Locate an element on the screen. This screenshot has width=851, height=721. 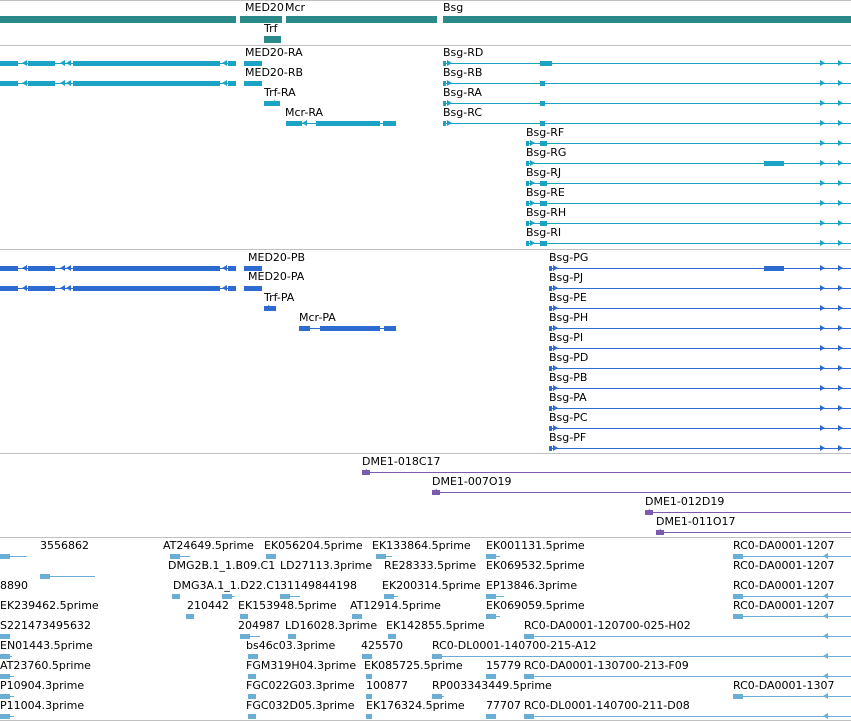
transcript-label-bsg-re: Bsg-RE is located at coordinates (545, 192).